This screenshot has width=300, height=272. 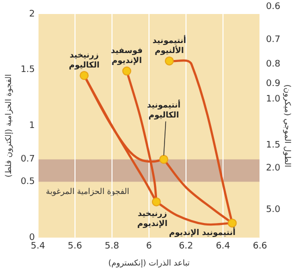 What do you see at coordinates (84, 60) in the screenshot?
I see `annotation: زرنيخيد الكاليوم` at bounding box center [84, 60].